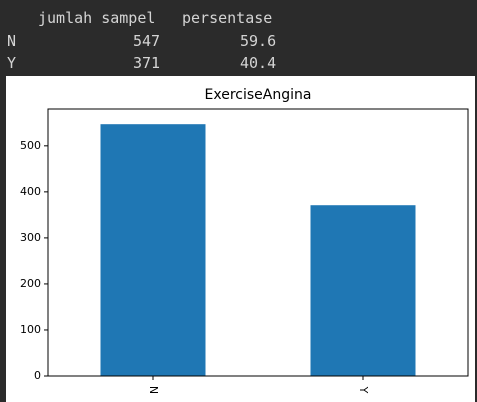  I want to click on y-tick-label-200: 200, so click(30, 283).